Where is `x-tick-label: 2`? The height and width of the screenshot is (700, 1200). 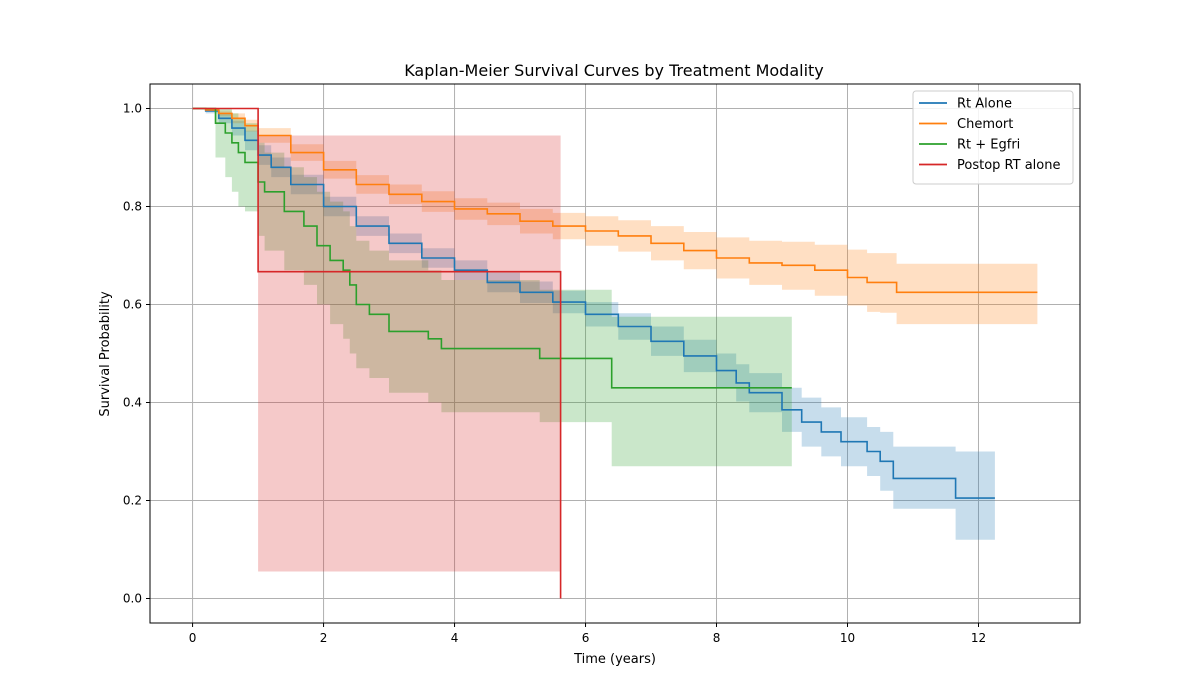 x-tick-label: 2 is located at coordinates (324, 638).